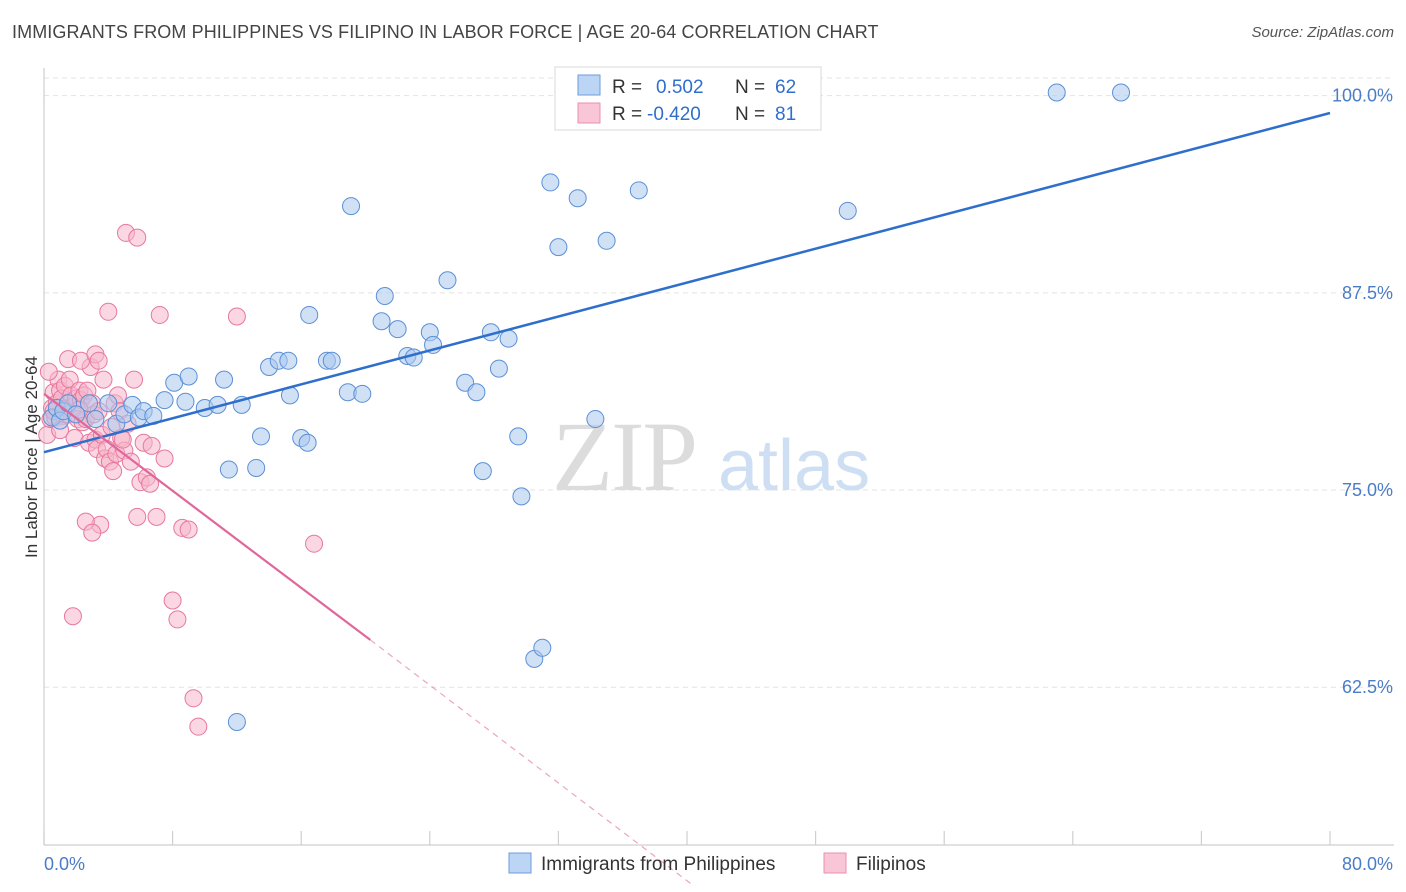 Image resolution: width=1406 pixels, height=892 pixels. Describe the element at coordinates (589, 113) in the screenshot. I see `stats-legend-pink-swatch` at that location.